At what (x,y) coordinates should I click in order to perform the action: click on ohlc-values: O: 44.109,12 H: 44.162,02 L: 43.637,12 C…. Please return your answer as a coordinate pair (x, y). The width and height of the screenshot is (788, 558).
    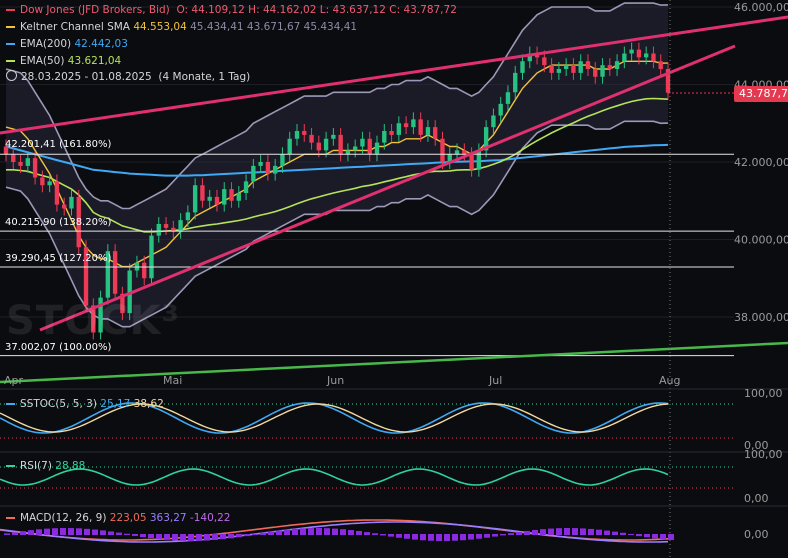
    Looking at the image, I should click on (316, 10).